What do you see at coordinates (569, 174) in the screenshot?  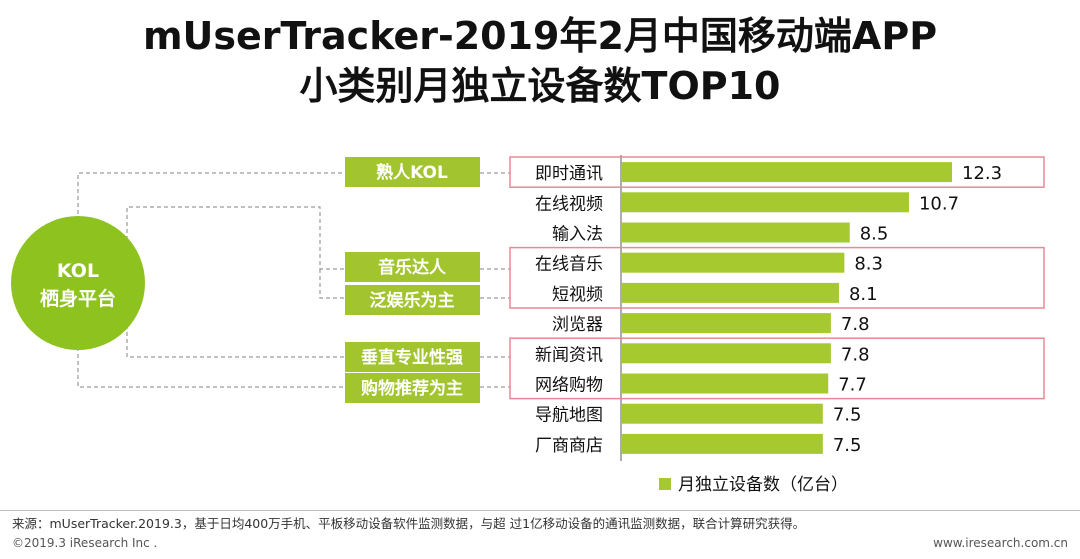 I see `category-label: 即时通讯` at bounding box center [569, 174].